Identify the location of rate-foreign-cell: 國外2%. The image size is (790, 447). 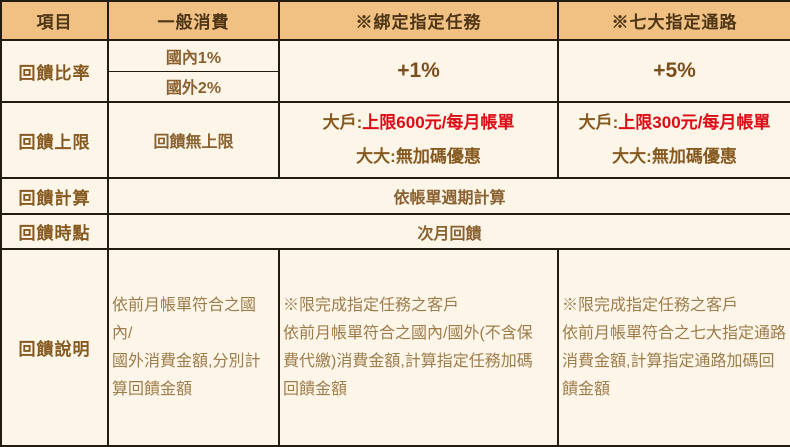
(193, 86).